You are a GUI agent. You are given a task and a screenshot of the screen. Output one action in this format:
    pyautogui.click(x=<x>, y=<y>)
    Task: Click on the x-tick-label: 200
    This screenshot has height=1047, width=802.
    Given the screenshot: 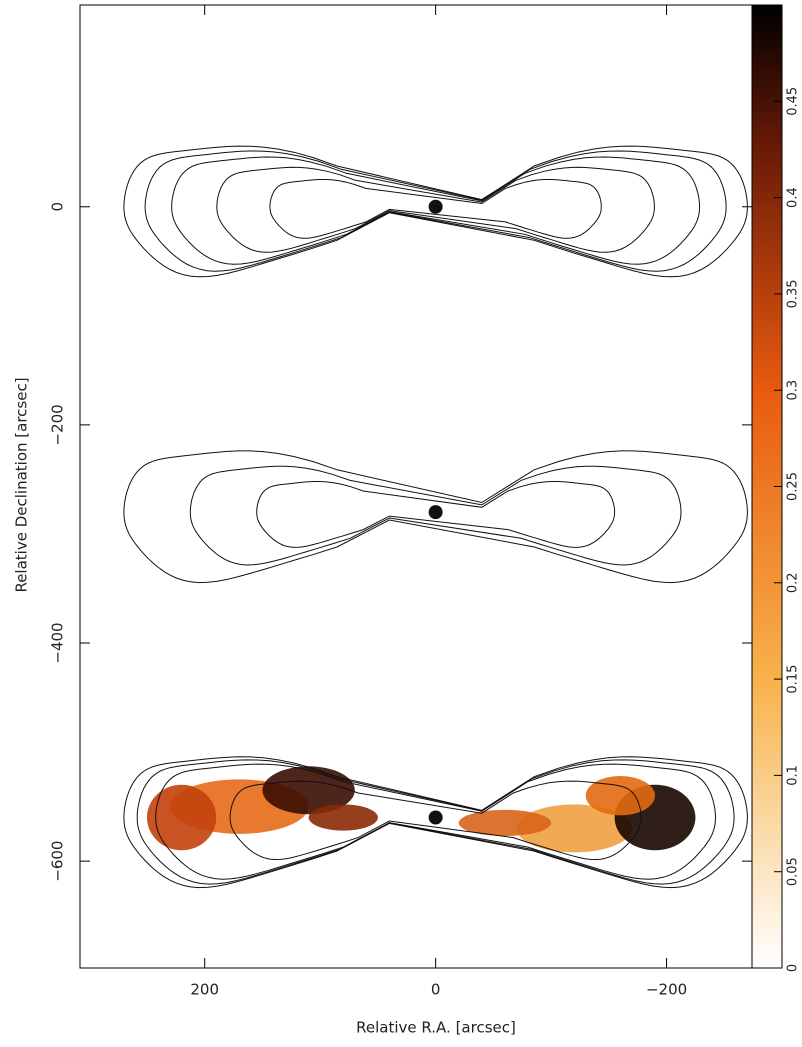 What is the action you would take?
    pyautogui.click(x=204, y=990)
    